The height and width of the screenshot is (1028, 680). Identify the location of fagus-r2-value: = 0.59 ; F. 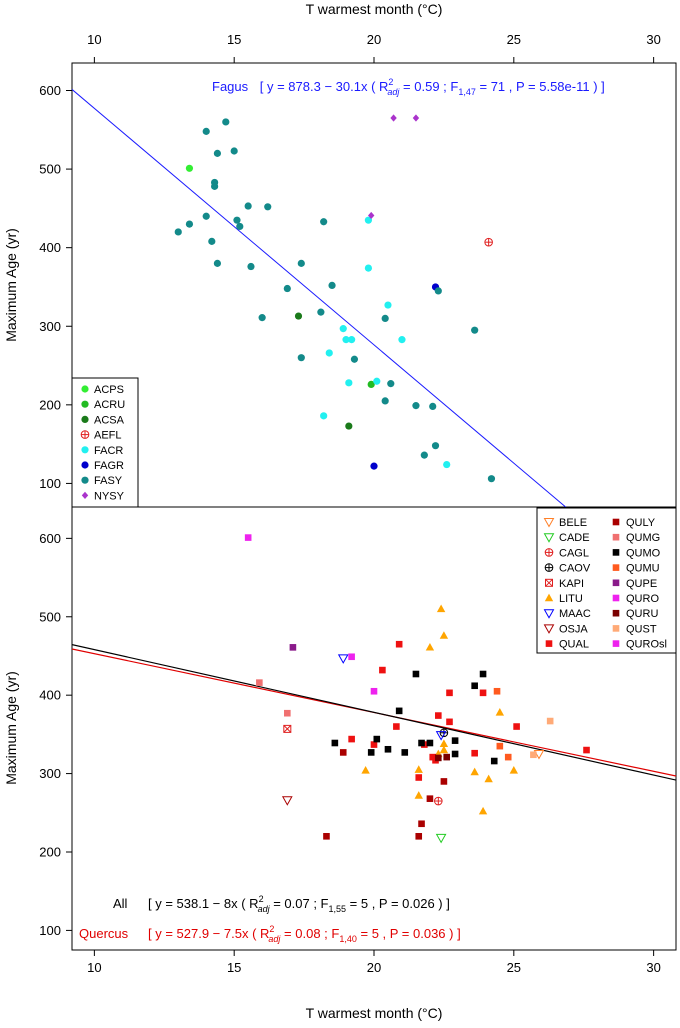
(428, 86).